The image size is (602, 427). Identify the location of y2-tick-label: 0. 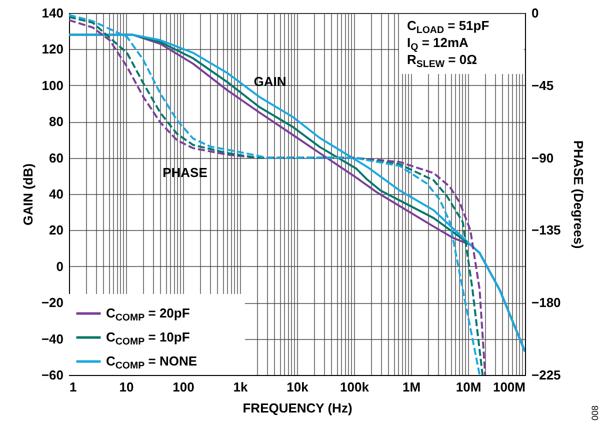
(535, 13).